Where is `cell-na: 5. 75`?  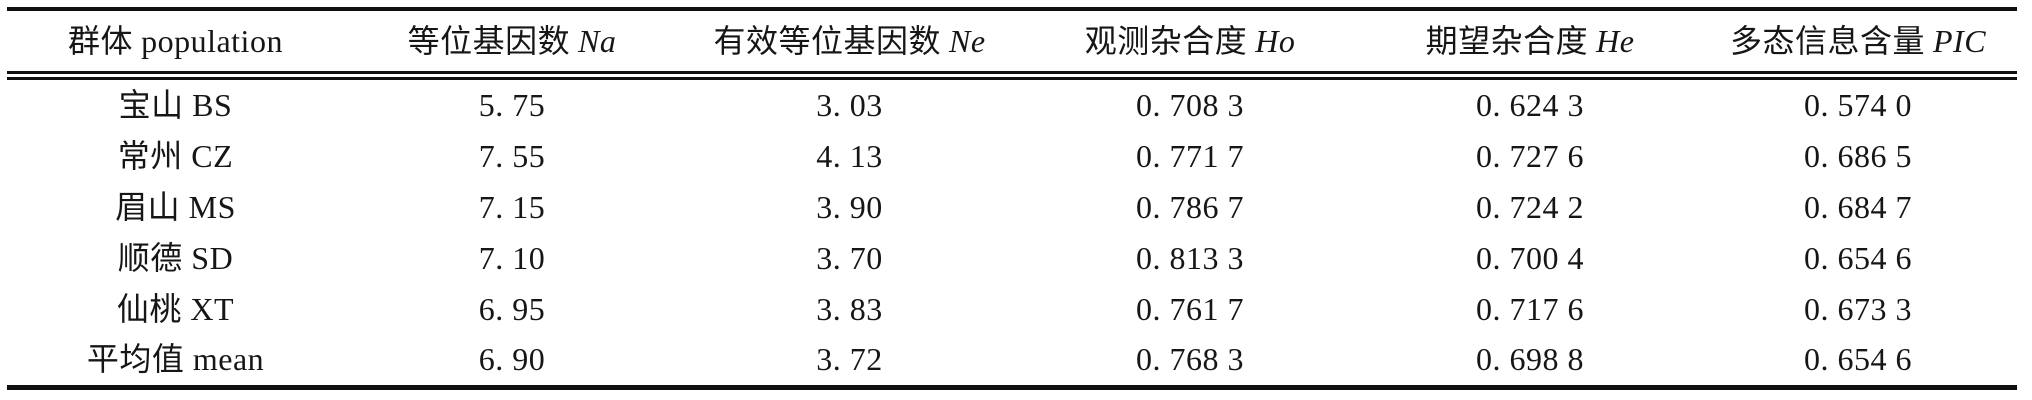 cell-na: 5. 75 is located at coordinates (512, 105).